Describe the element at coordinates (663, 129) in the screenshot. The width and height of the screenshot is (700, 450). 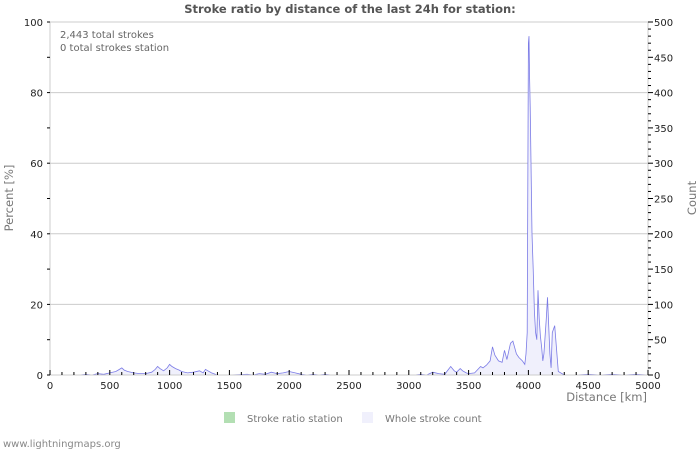
I see `y-right-tick-label: 350` at that location.